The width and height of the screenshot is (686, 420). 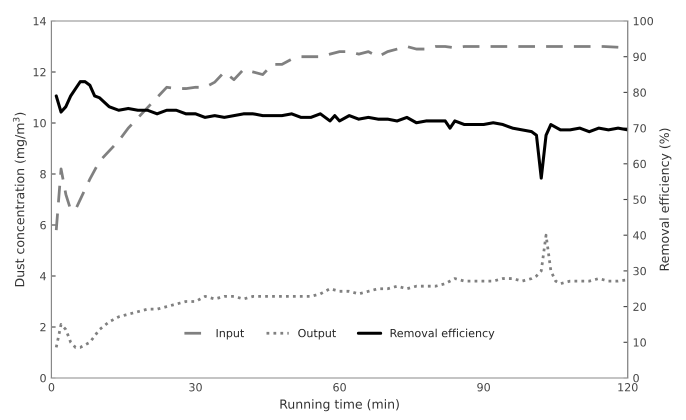 I want to click on y-tick-label: 2, so click(x=43, y=327).